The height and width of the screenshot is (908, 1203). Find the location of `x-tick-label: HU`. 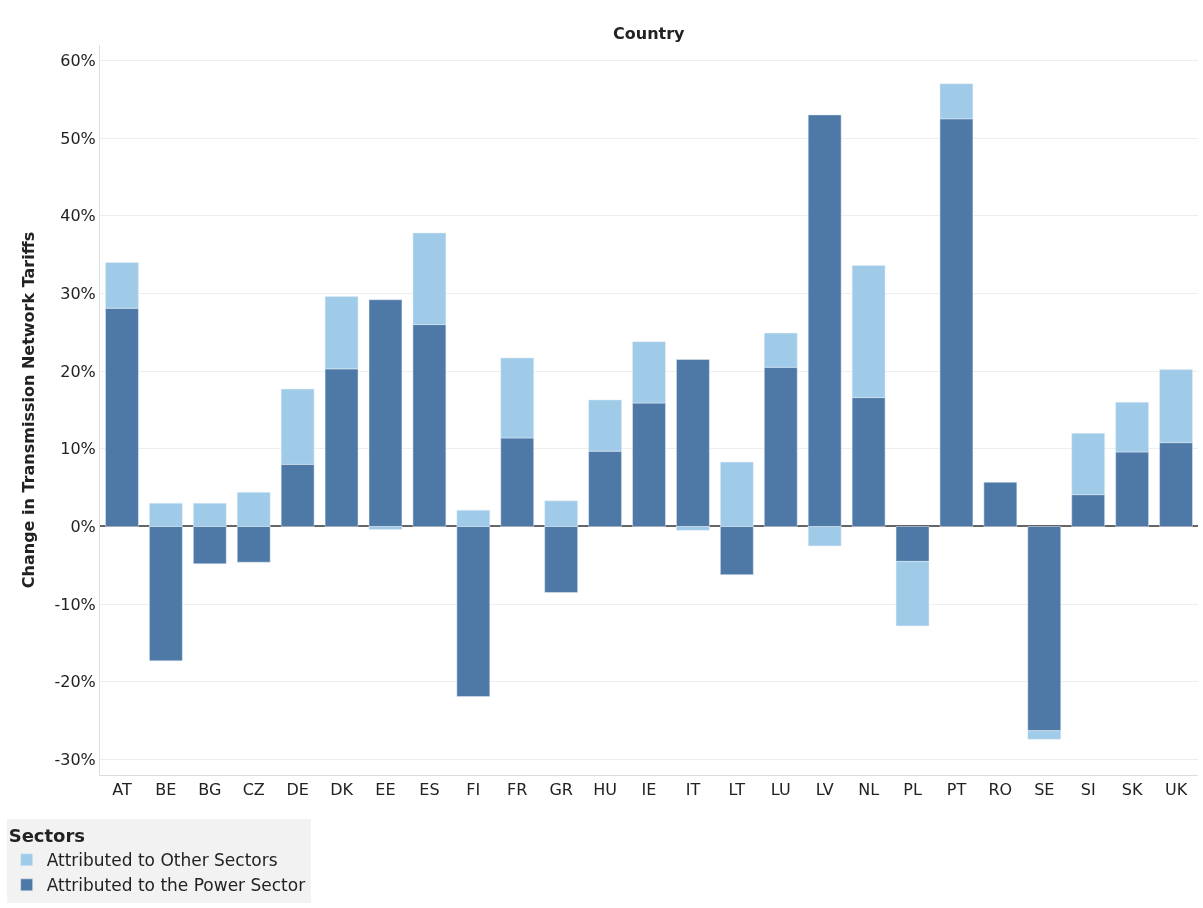

x-tick-label: HU is located at coordinates (605, 790).